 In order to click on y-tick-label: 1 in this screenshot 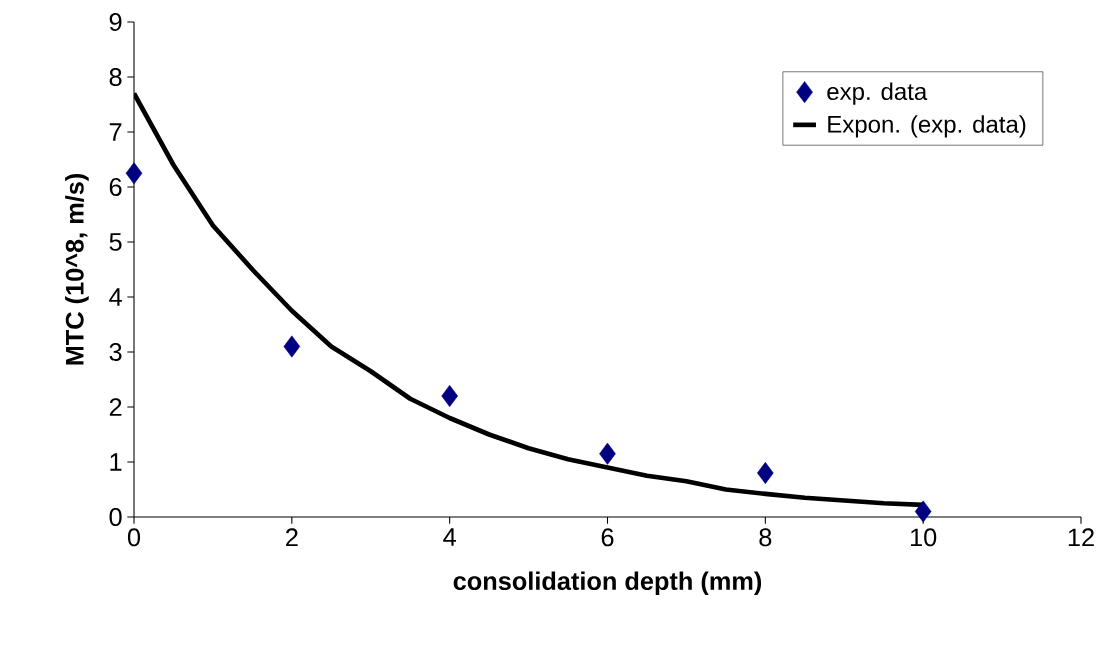, I will do `click(116, 462)`.